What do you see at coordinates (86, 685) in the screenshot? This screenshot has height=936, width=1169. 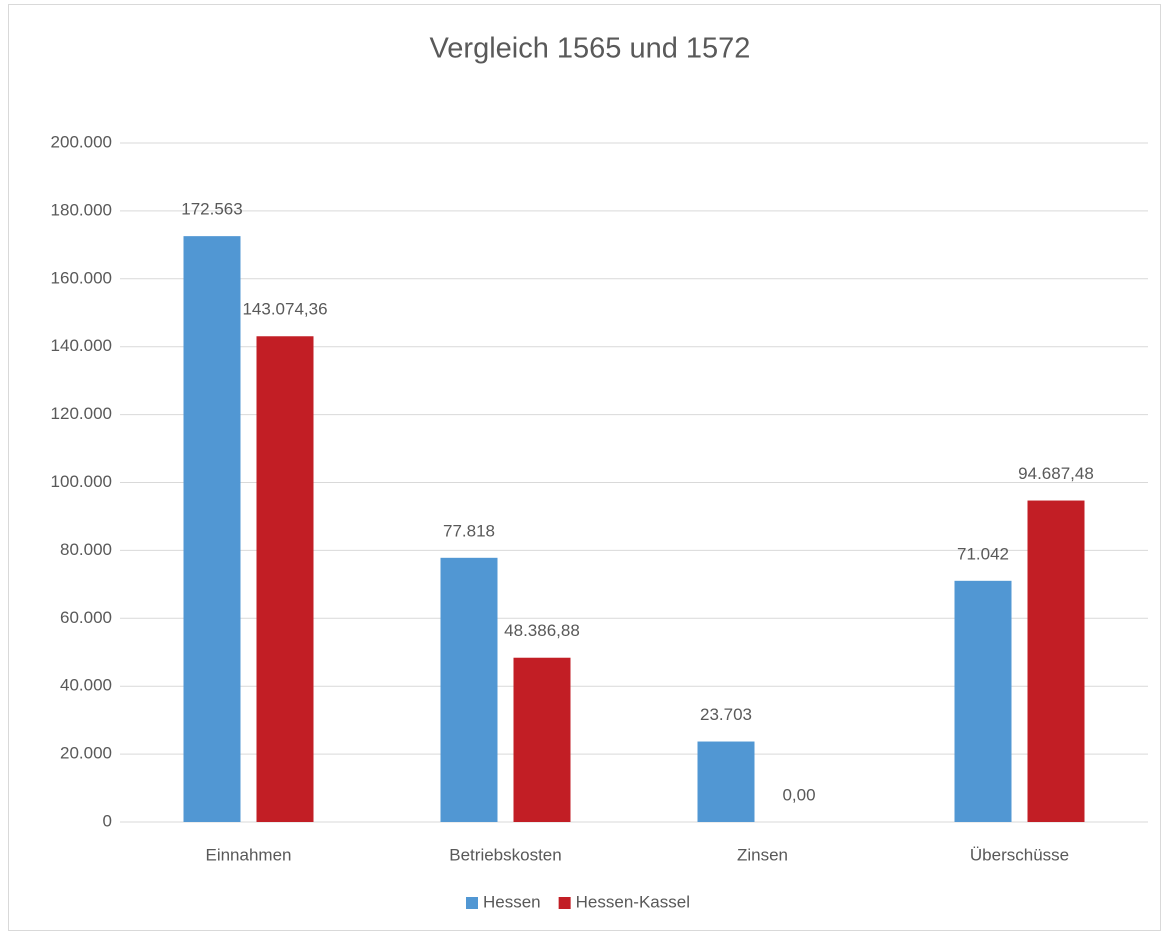 I see `y-tick-label: 40.000` at bounding box center [86, 685].